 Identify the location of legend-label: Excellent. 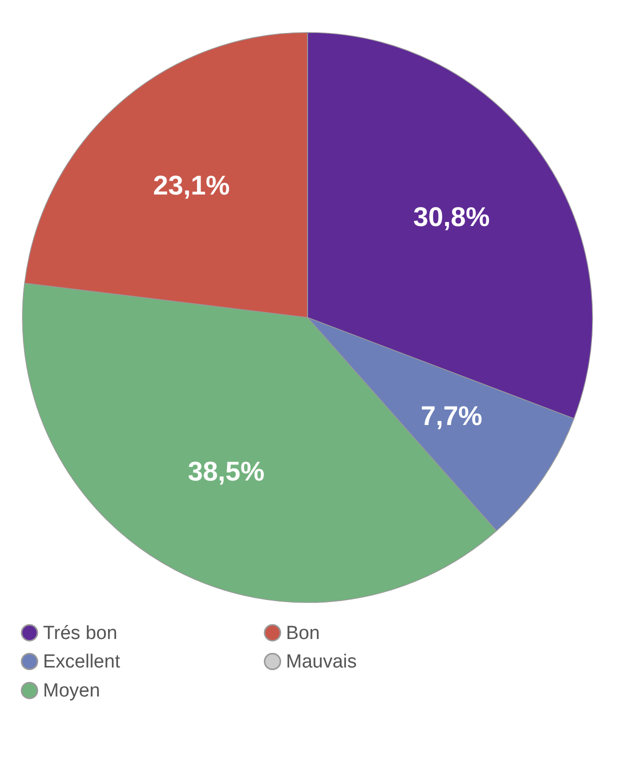
(82, 662).